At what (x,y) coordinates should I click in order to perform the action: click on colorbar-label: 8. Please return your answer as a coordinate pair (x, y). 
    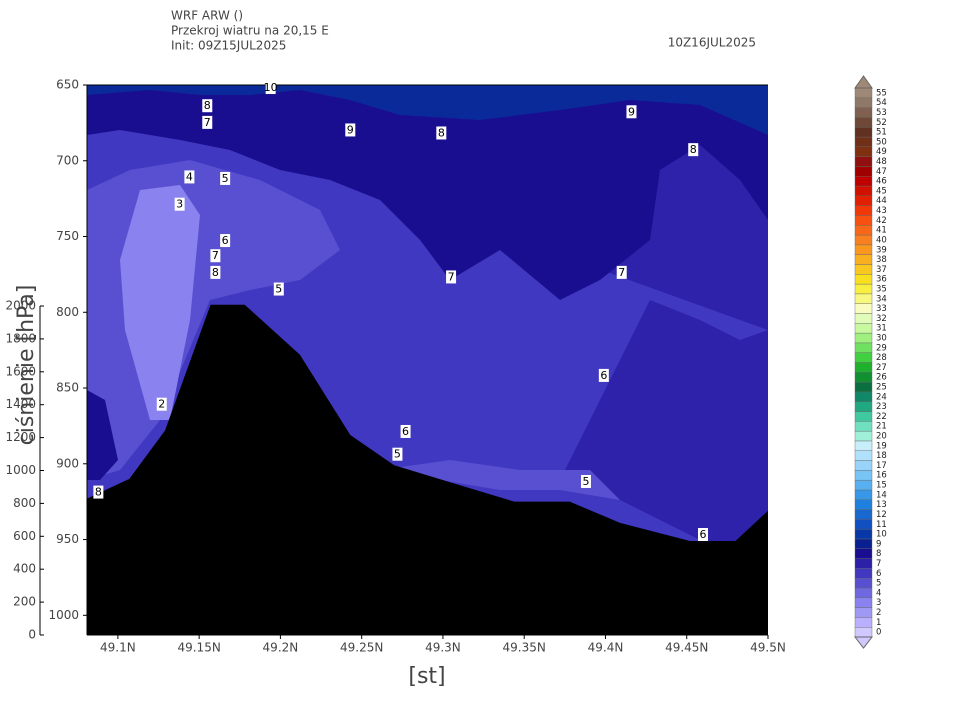
    Looking at the image, I should click on (878, 554).